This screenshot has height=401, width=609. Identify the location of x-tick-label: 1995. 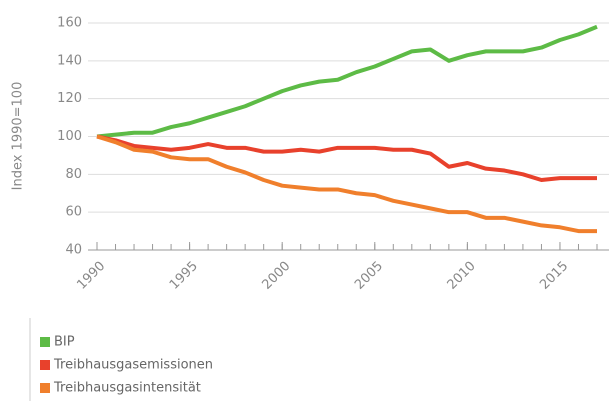
(184, 276).